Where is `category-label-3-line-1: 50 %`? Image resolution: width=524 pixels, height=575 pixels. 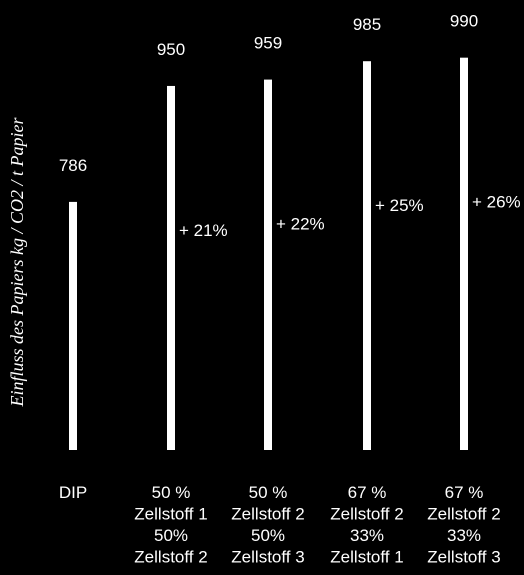 category-label-3-line-1: 50 % is located at coordinates (268, 492).